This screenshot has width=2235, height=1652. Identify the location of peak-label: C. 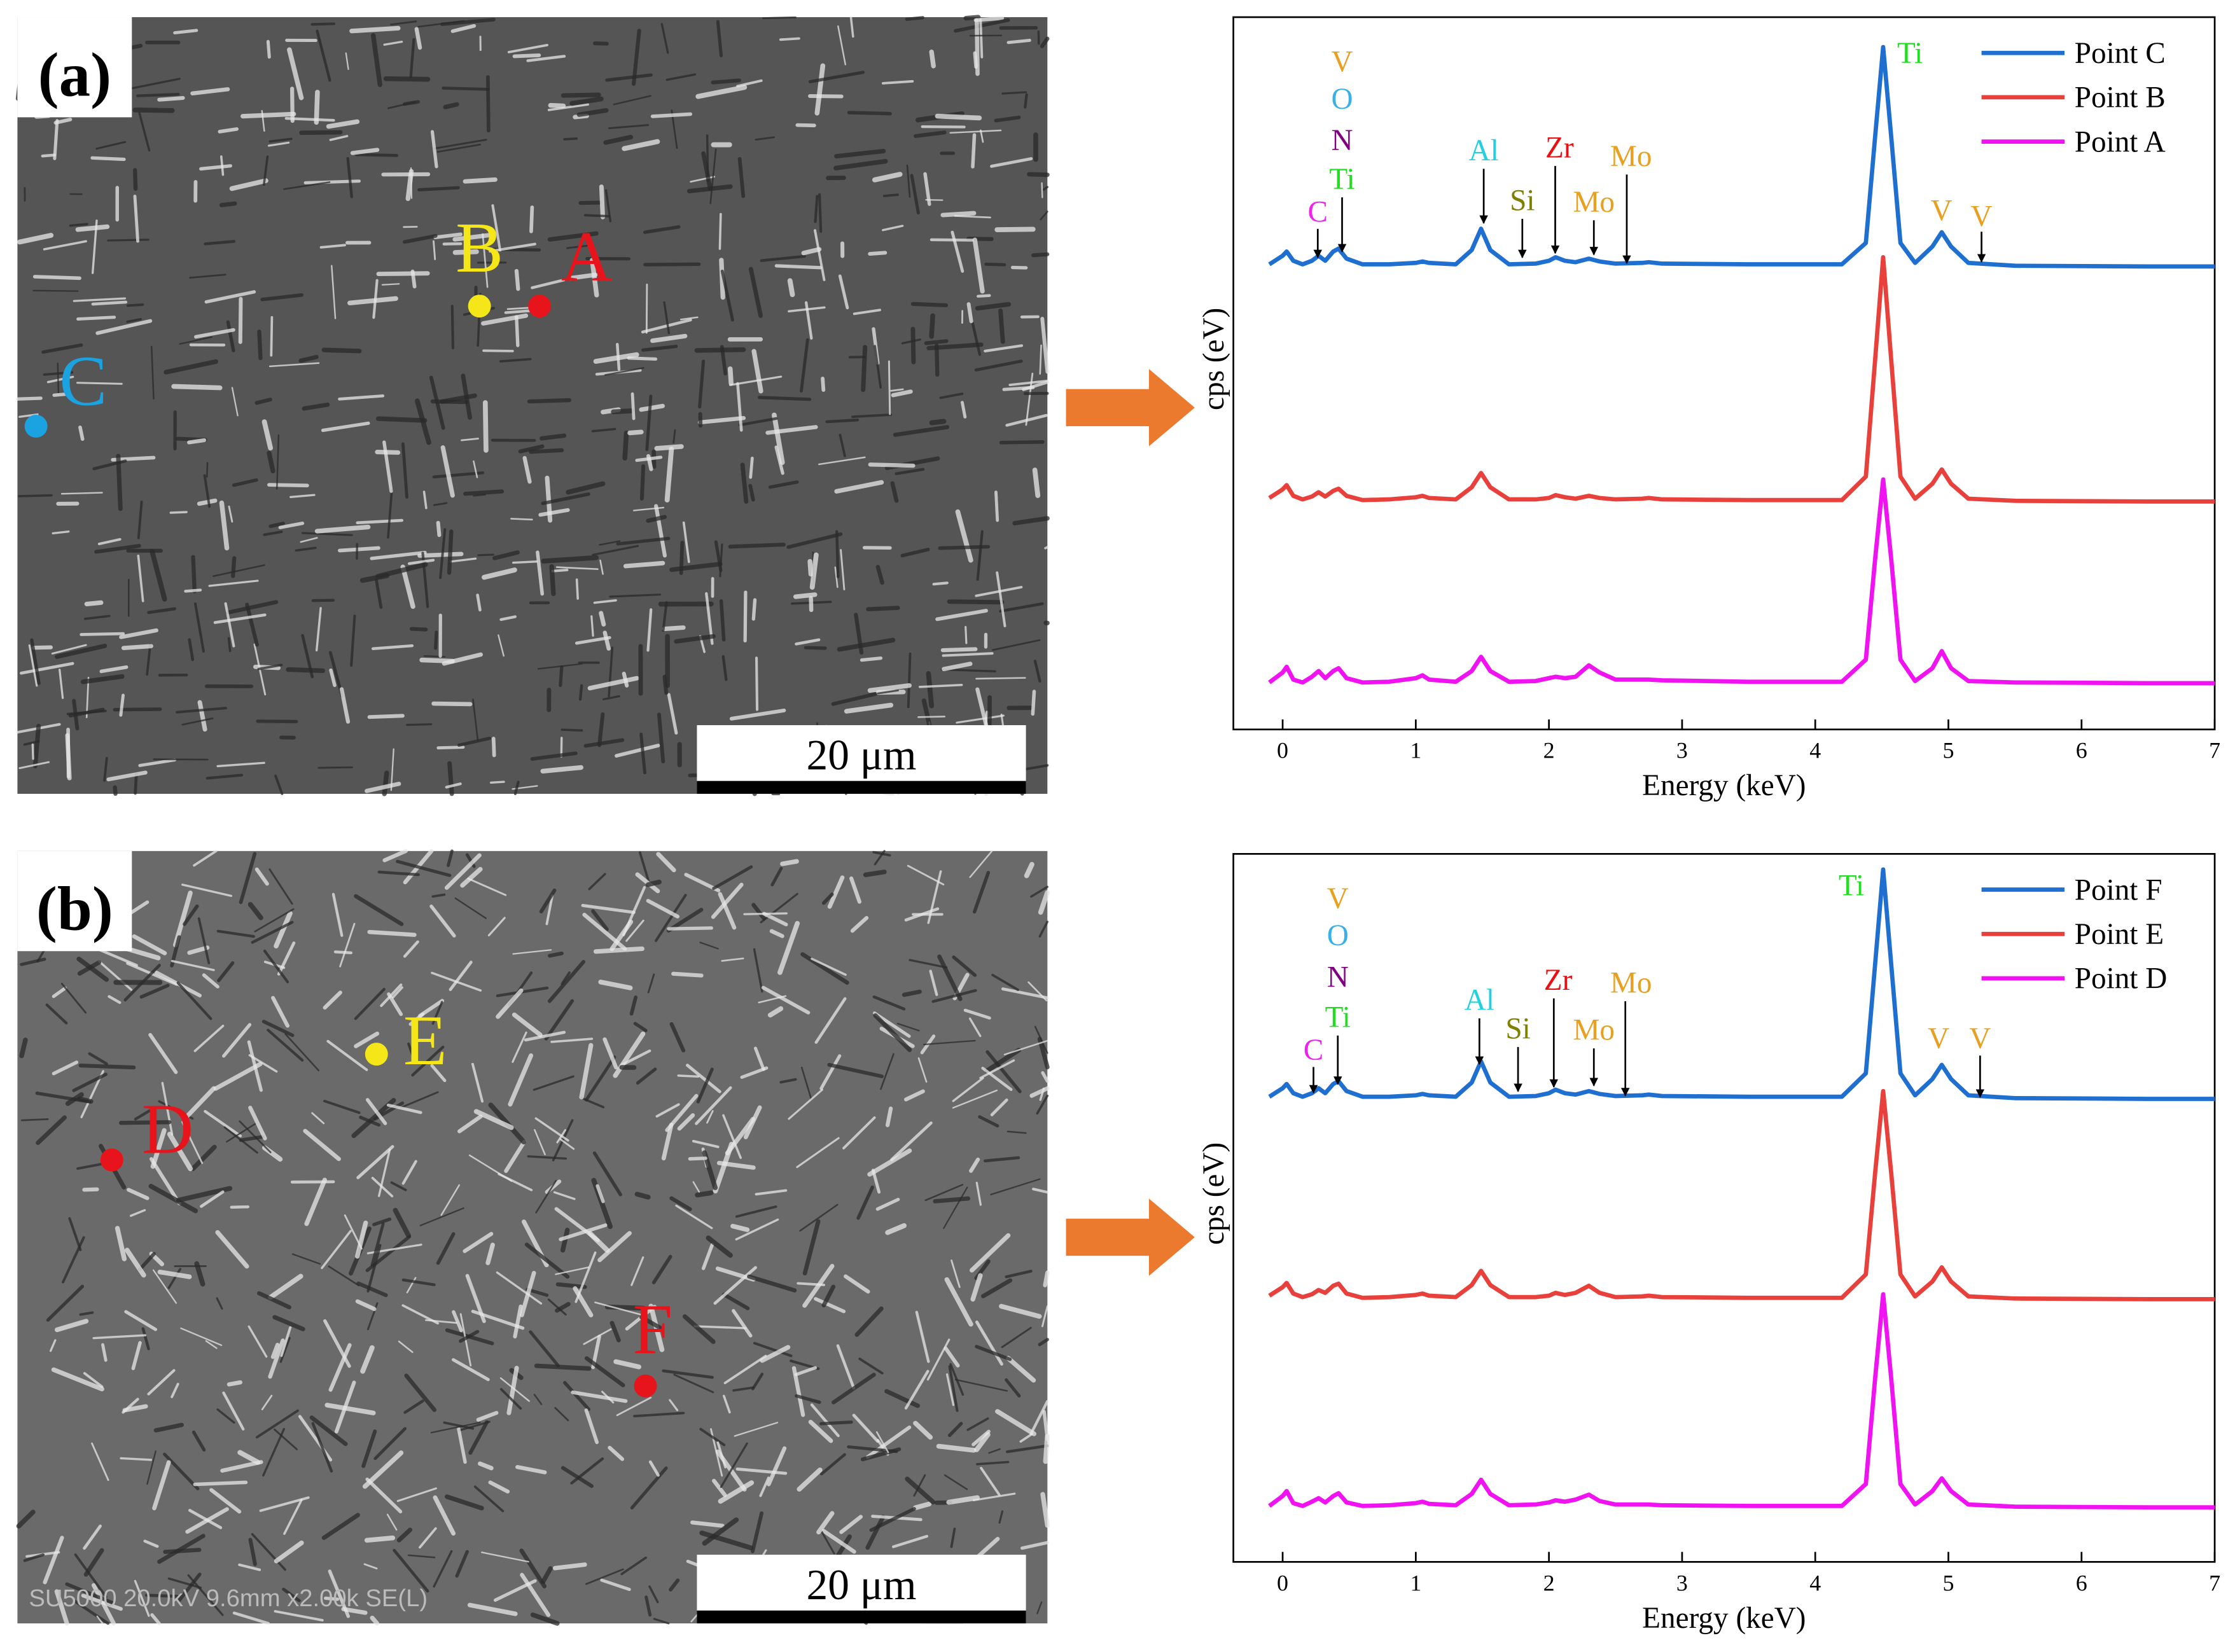
(1318, 212).